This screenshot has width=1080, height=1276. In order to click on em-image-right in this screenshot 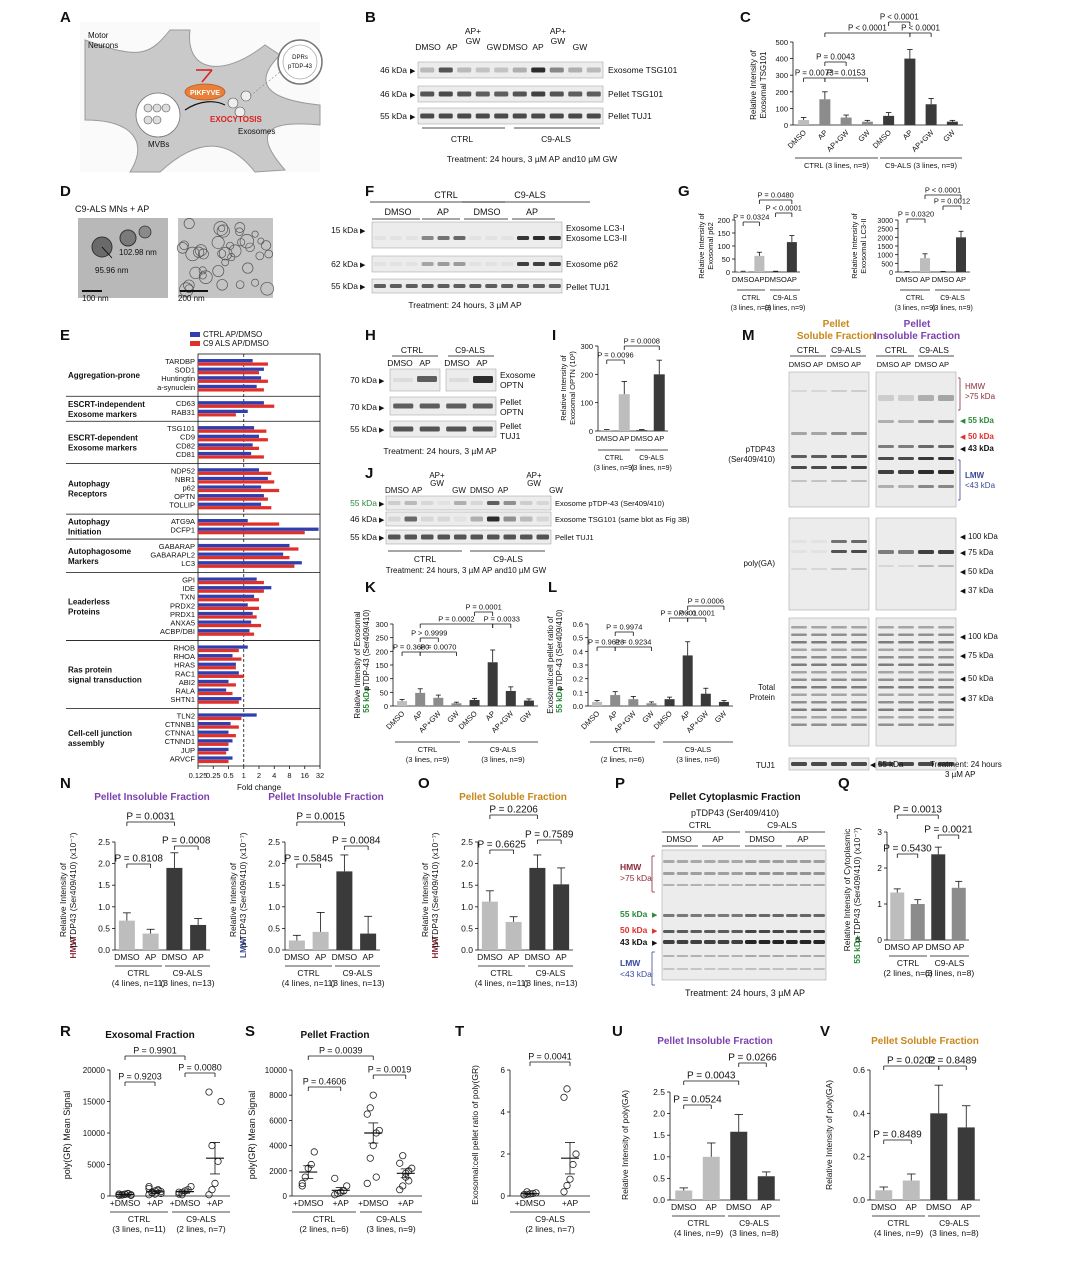, I will do `click(225, 258)`.